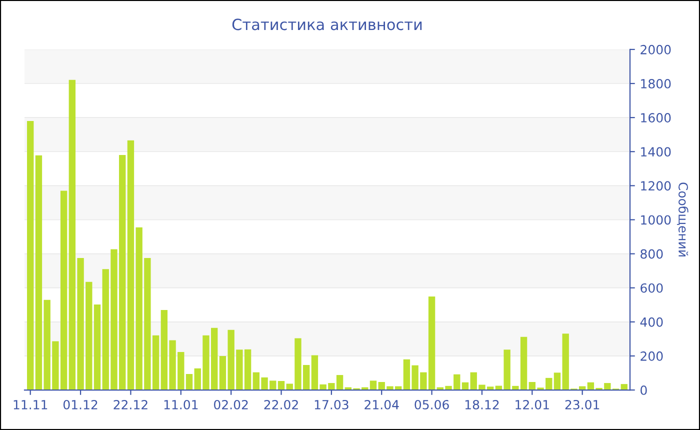  What do you see at coordinates (651, 254) in the screenshot?
I see `y-tick-label: 800` at bounding box center [651, 254].